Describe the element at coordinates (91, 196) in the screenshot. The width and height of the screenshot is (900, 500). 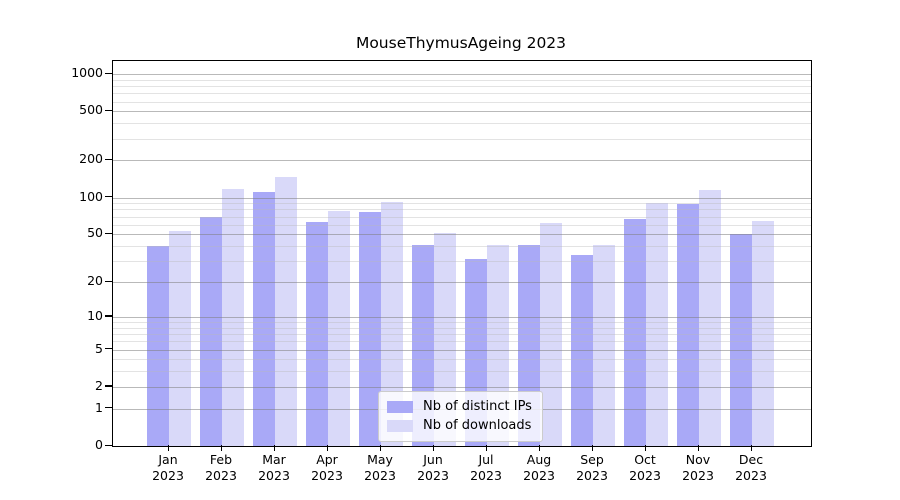
I see `y-tick-label: 100` at that location.